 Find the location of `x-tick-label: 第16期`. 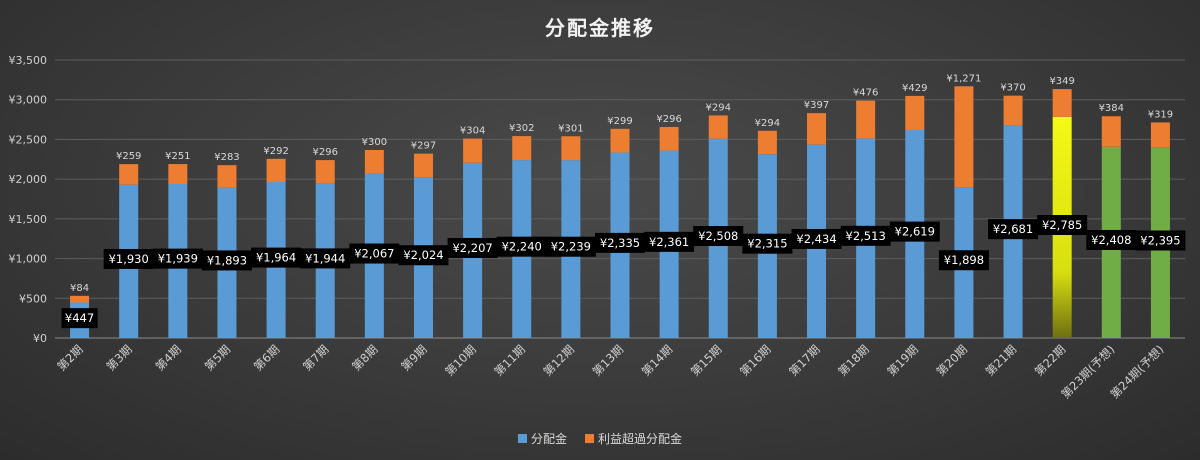

x-tick-label: 第16期 is located at coordinates (755, 360).